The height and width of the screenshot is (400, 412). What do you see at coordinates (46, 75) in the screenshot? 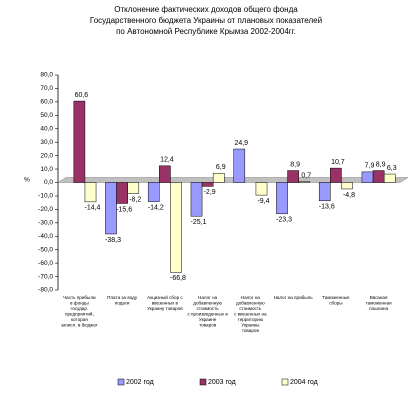
I see `y-tick-label: 80,0` at bounding box center [46, 75].